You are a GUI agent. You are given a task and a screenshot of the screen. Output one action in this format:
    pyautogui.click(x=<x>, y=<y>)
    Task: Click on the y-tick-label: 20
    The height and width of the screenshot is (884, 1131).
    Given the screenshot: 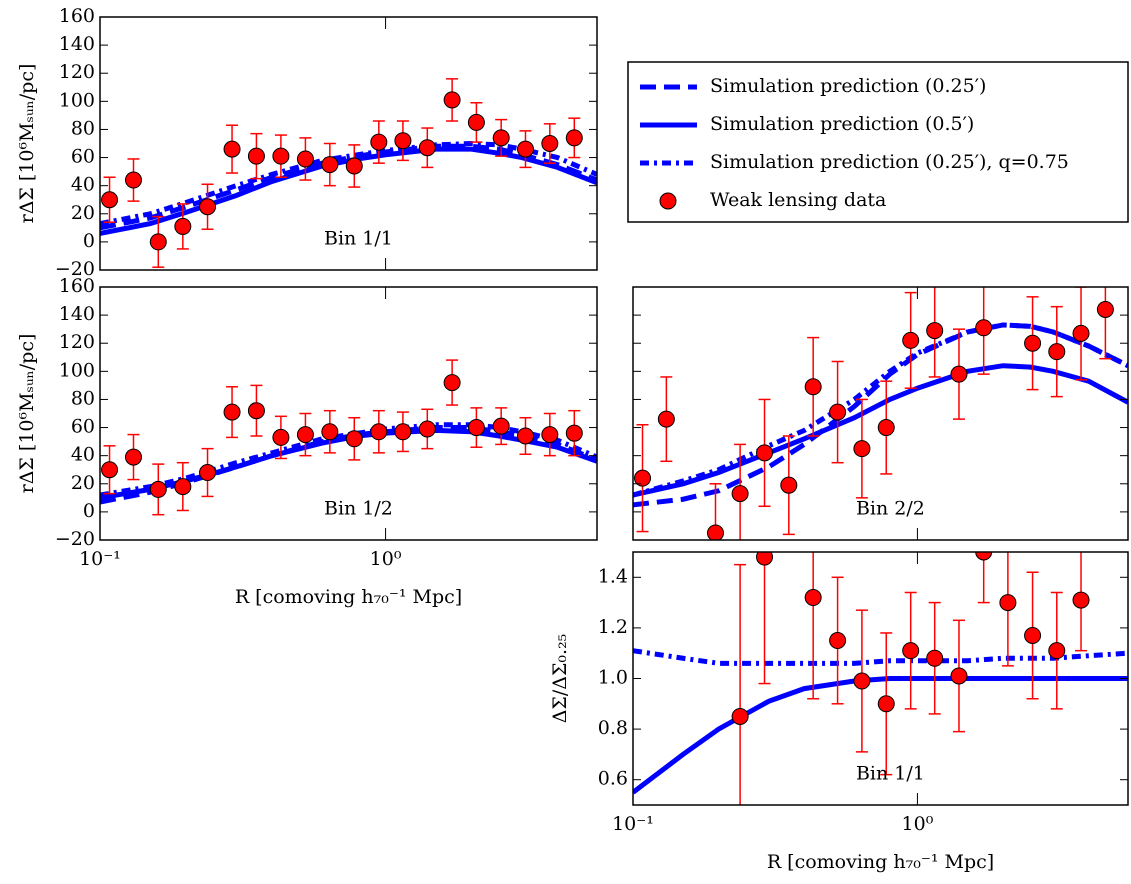 What is the action you would take?
    pyautogui.click(x=83, y=483)
    